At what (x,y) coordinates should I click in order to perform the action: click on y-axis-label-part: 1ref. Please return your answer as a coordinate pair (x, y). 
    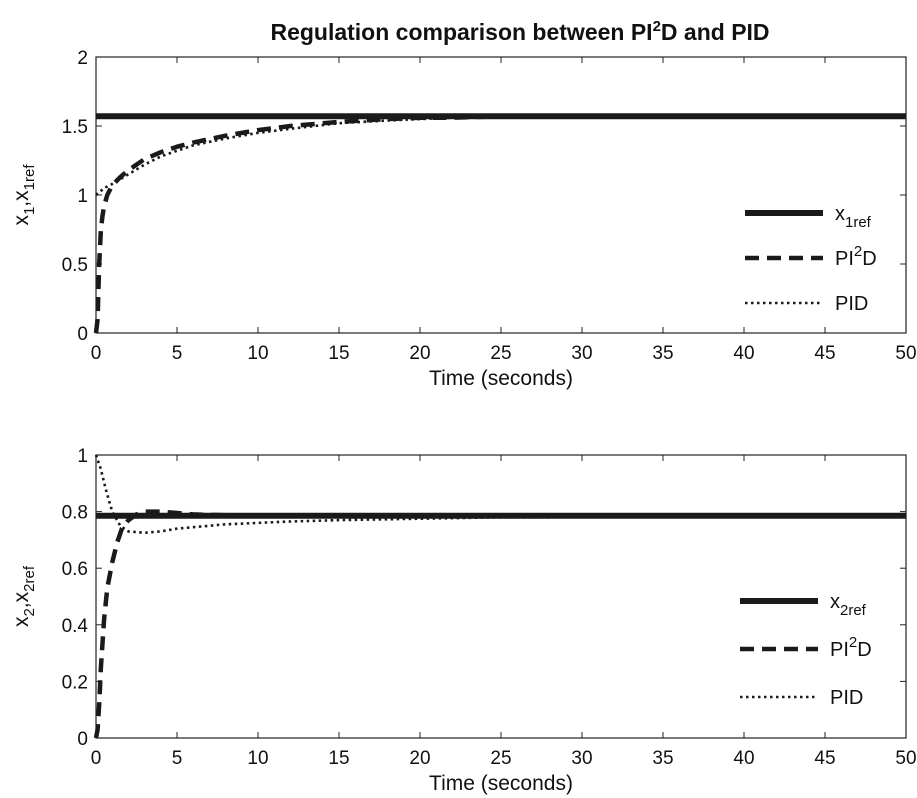
    Looking at the image, I should click on (29, 177).